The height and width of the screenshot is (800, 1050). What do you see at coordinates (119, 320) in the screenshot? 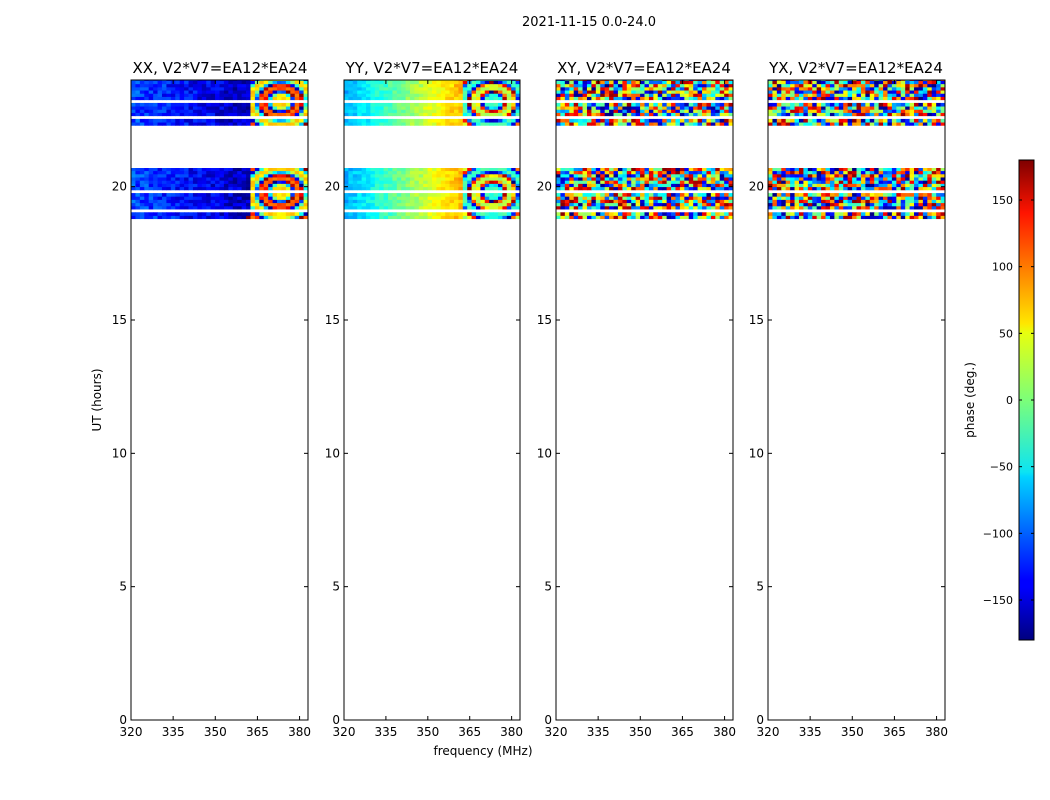
I see `y-tick-label: 15` at bounding box center [119, 320].